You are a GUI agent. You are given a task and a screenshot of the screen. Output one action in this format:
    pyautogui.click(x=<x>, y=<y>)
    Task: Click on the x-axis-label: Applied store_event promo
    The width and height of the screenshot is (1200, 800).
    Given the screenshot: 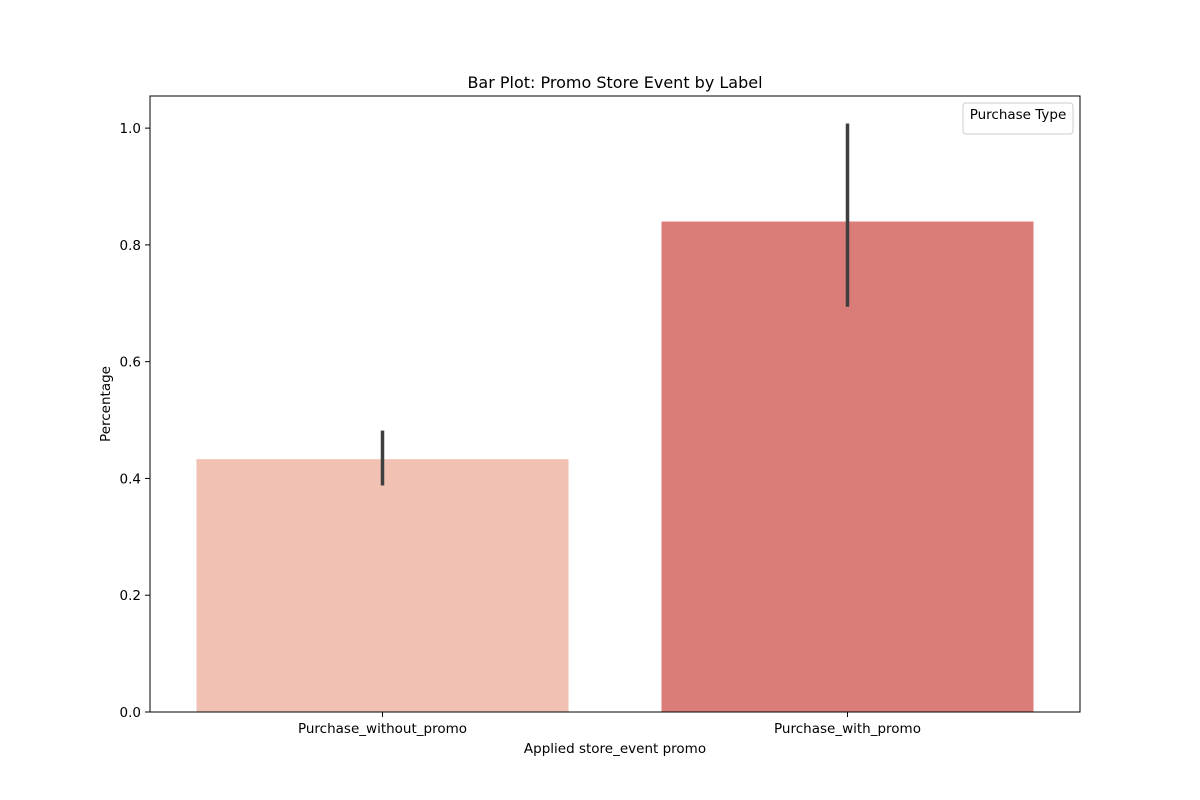 What is the action you would take?
    pyautogui.click(x=615, y=749)
    